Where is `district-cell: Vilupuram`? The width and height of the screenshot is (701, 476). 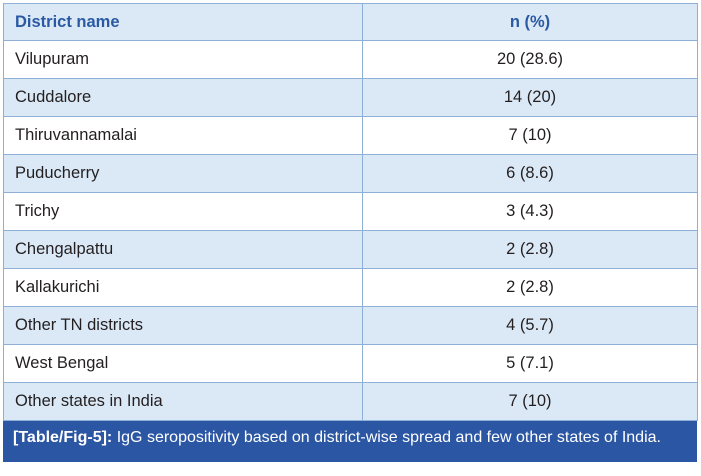 district-cell: Vilupuram is located at coordinates (183, 59).